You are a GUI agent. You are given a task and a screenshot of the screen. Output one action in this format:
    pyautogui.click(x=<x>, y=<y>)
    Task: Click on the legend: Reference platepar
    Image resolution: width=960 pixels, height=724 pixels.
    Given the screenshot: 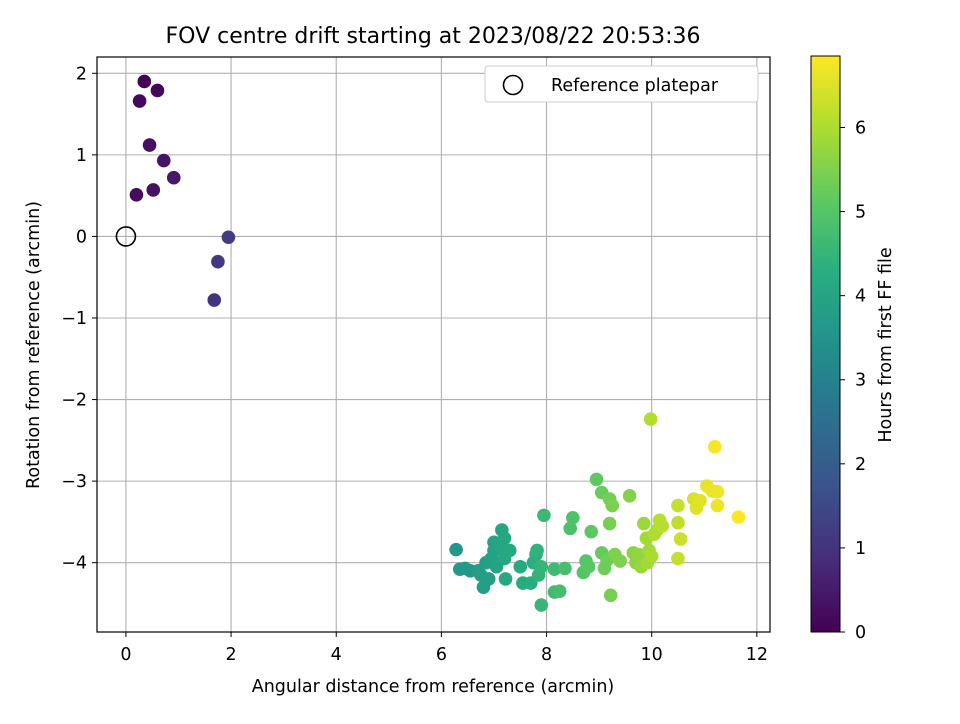 What is the action you would take?
    pyautogui.click(x=621, y=84)
    